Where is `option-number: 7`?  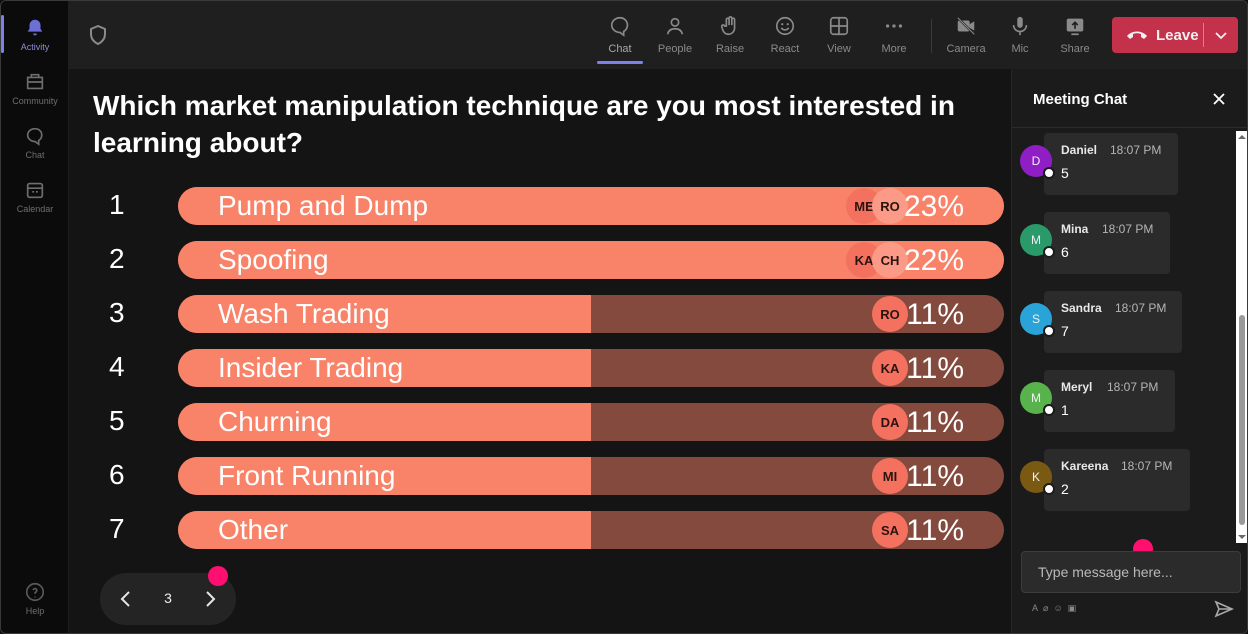 option-number: 7 is located at coordinates (117, 528).